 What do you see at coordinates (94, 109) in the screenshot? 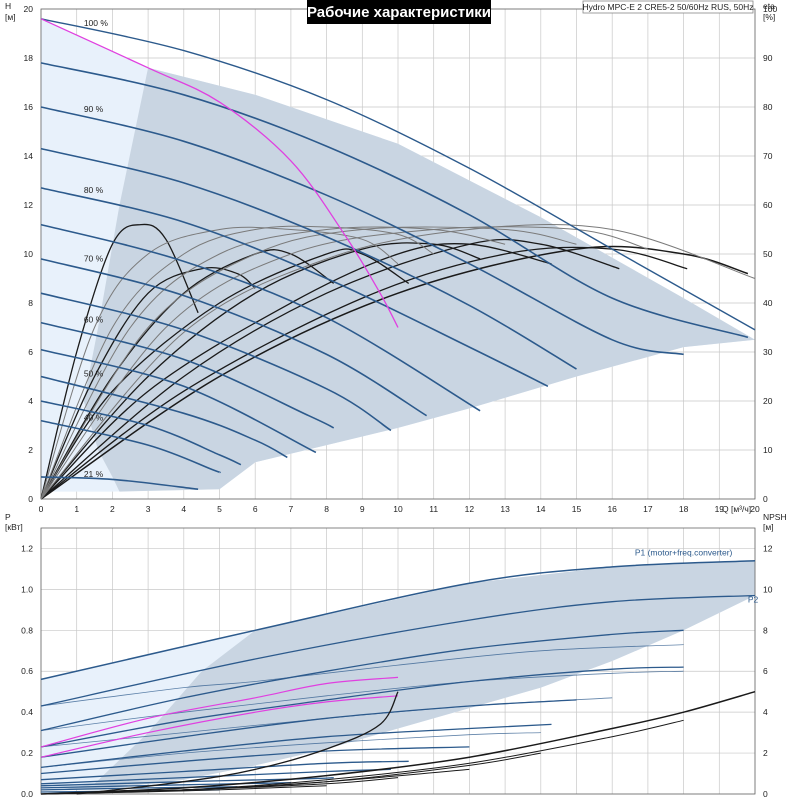
I see `speed-label: 90 %` at bounding box center [94, 109].